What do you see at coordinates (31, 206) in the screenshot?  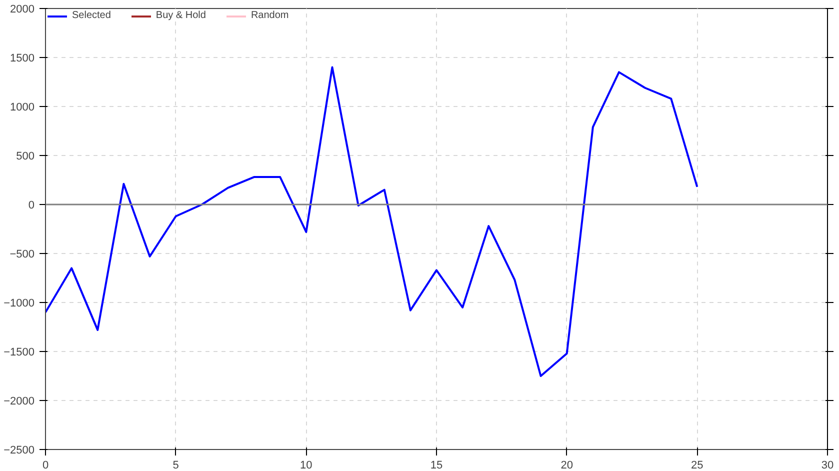 I see `y-tick-label: 0` at bounding box center [31, 206].